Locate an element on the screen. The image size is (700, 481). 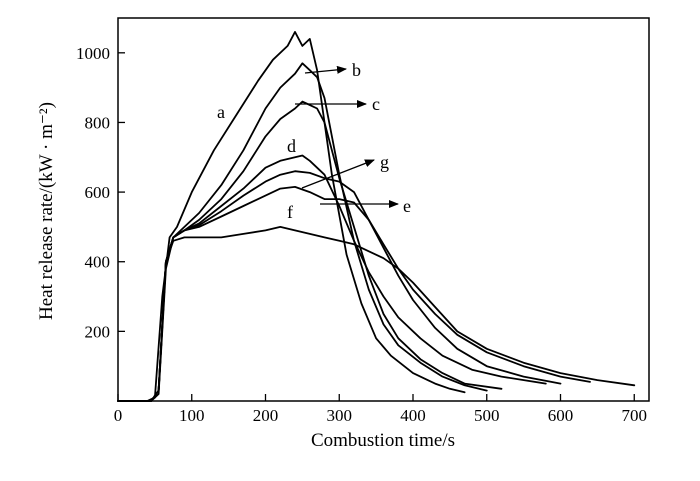
y-axis-label: Heat release rate/(kW · m⁻²) is located at coordinates (46, 211).